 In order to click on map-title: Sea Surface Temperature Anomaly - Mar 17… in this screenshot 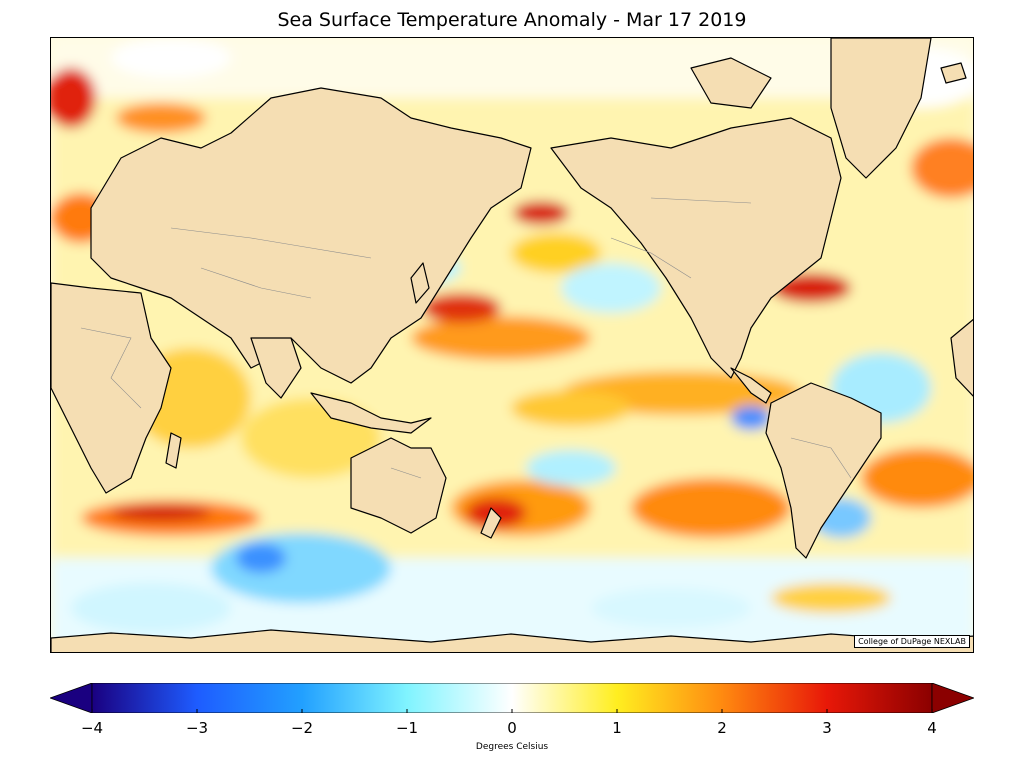, I will do `click(512, 20)`.